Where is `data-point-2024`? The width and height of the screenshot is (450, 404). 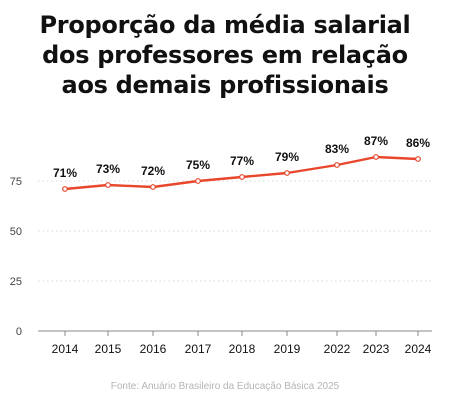 data-point-2024 is located at coordinates (418, 159).